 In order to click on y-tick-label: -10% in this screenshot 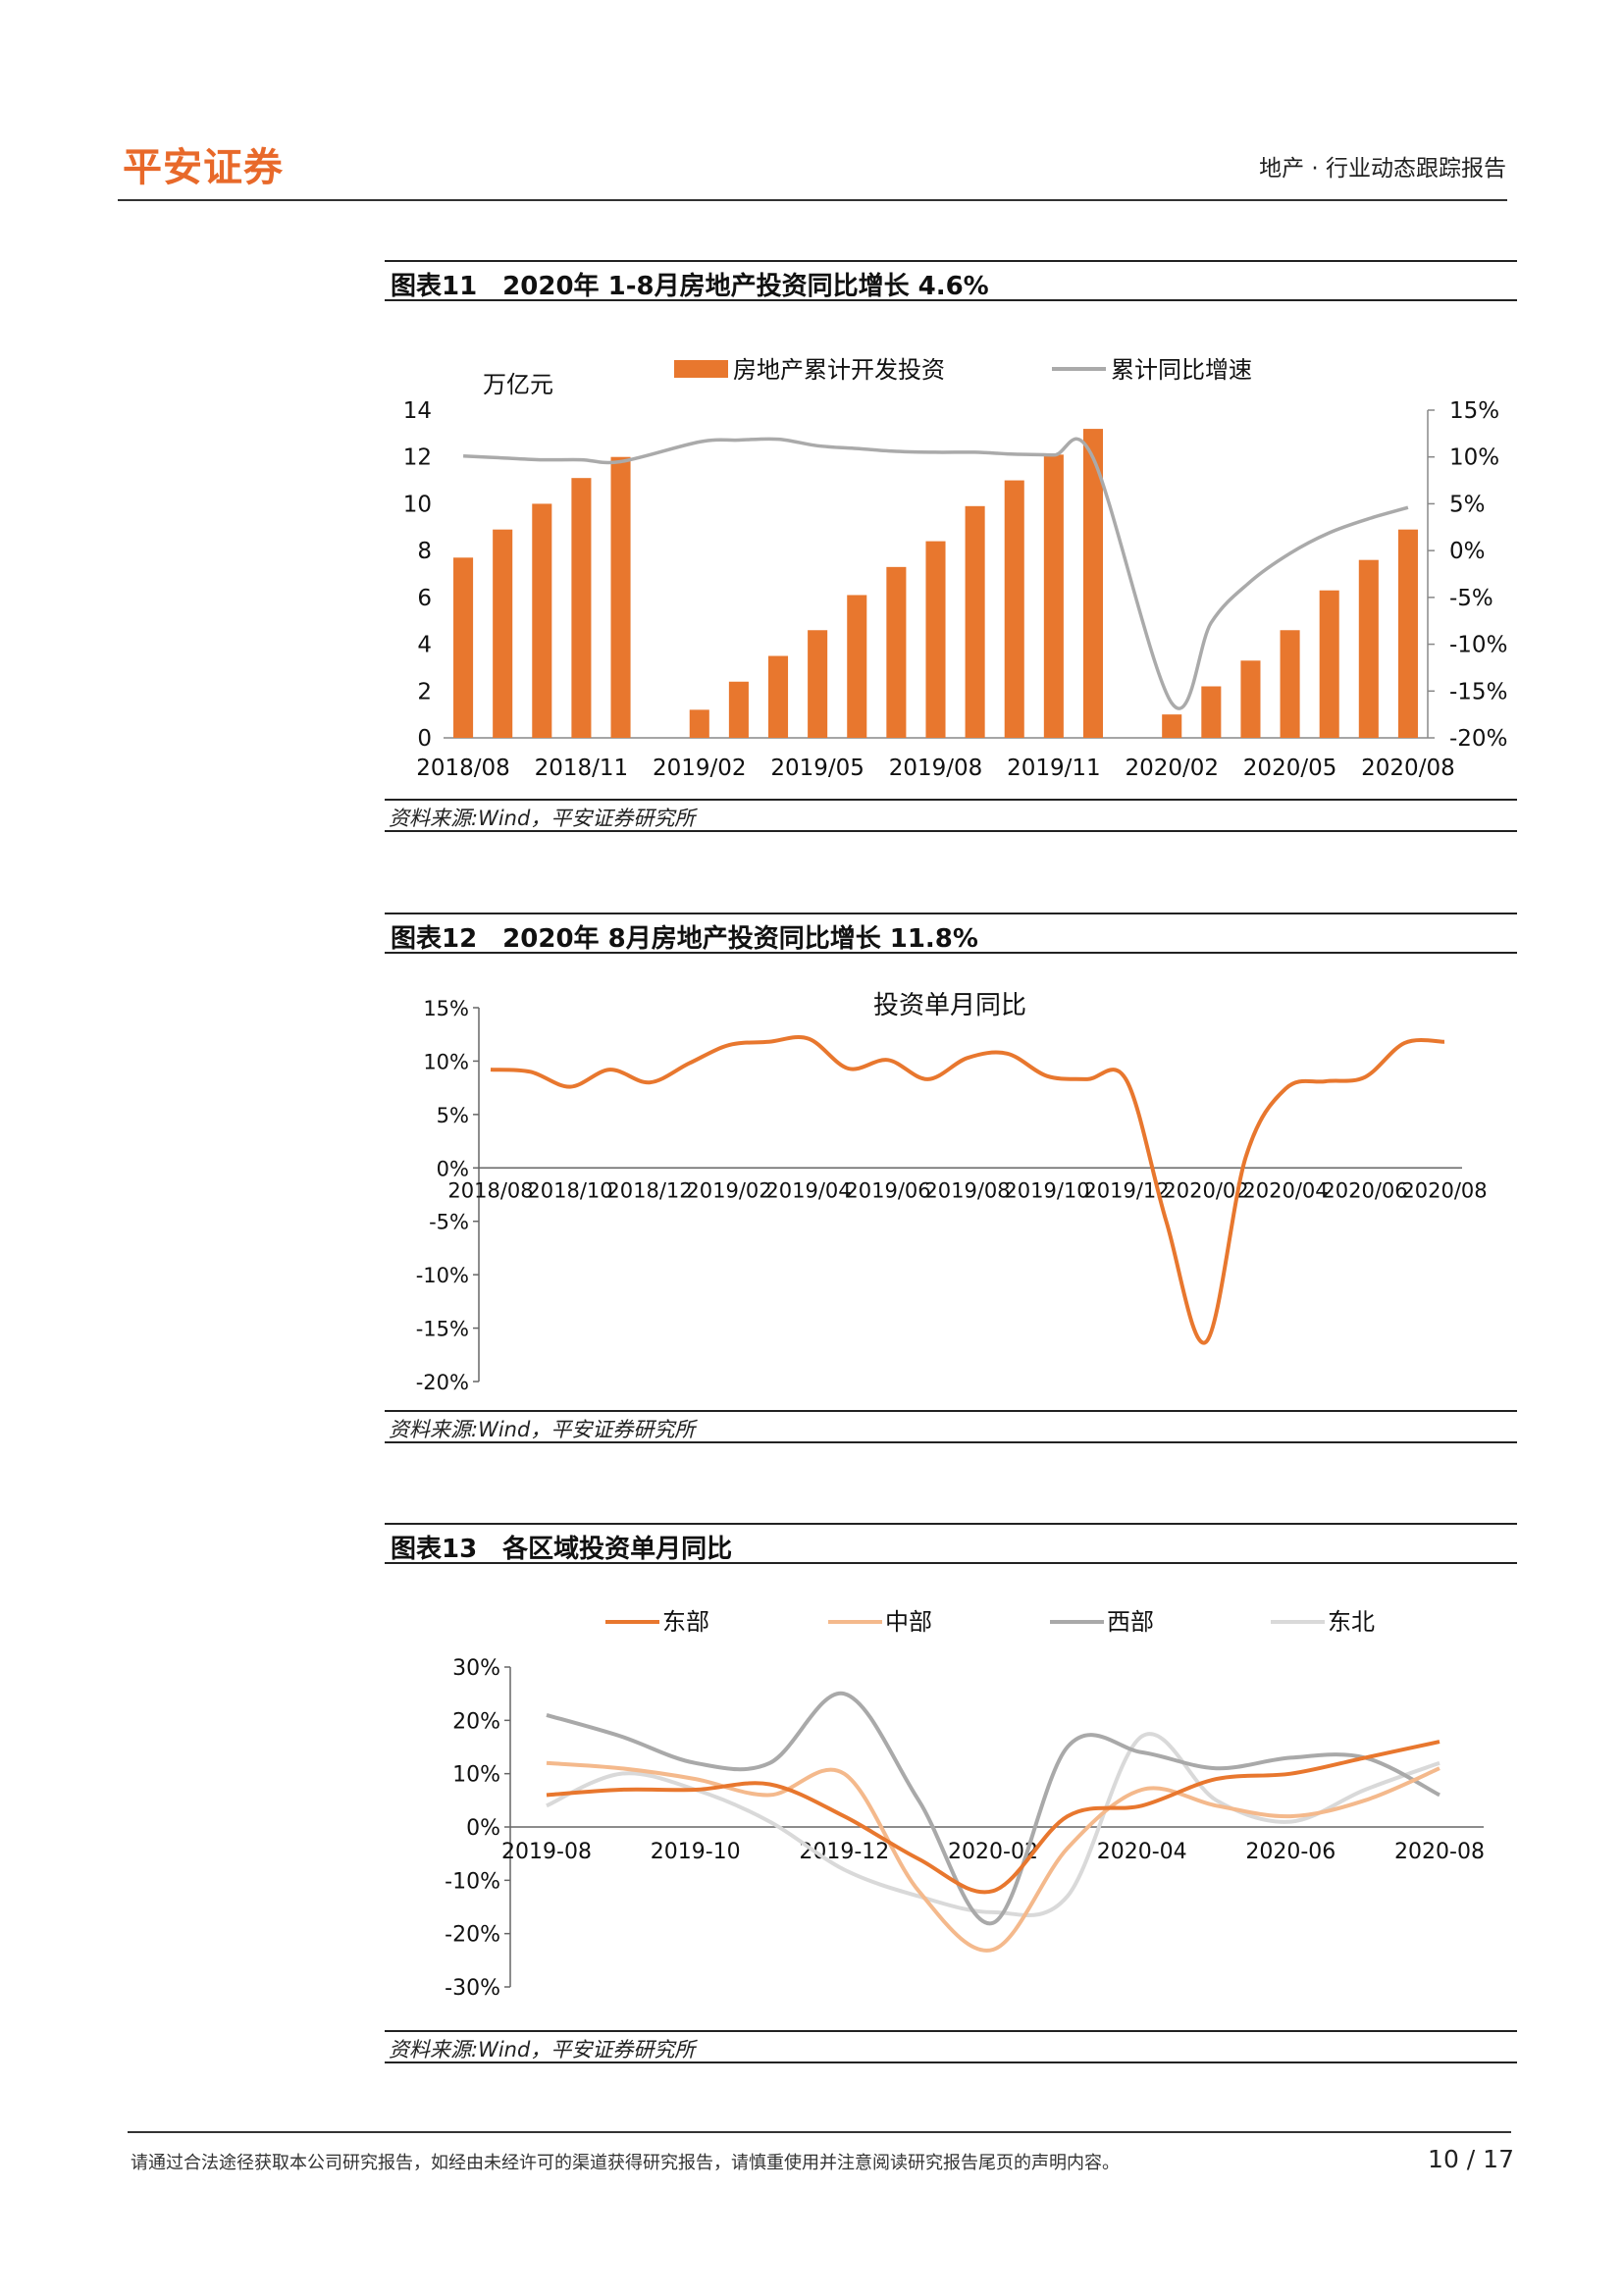, I will do `click(442, 1275)`.